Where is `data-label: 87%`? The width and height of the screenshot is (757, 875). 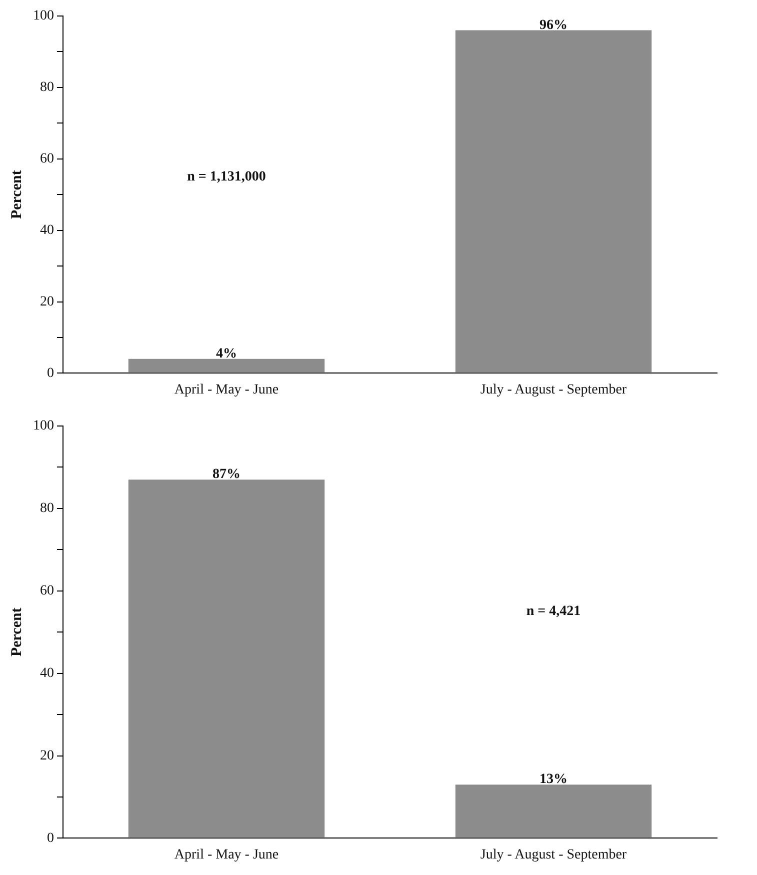
data-label: 87% is located at coordinates (226, 474).